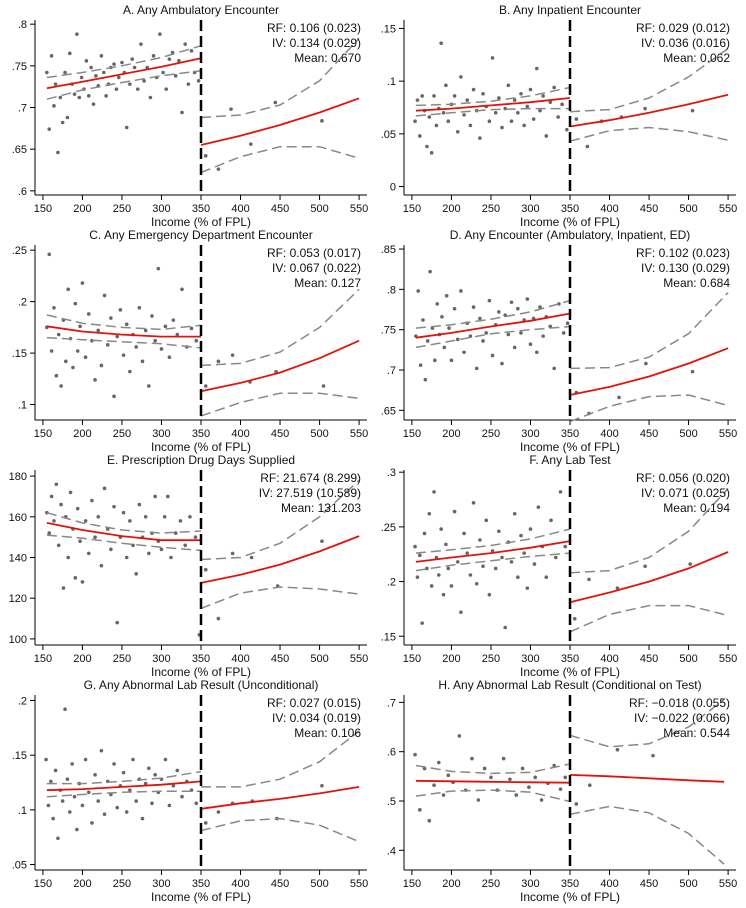 This screenshot has height=908, width=746. Describe the element at coordinates (19, 150) in the screenshot. I see `y-tick-label: .65` at that location.